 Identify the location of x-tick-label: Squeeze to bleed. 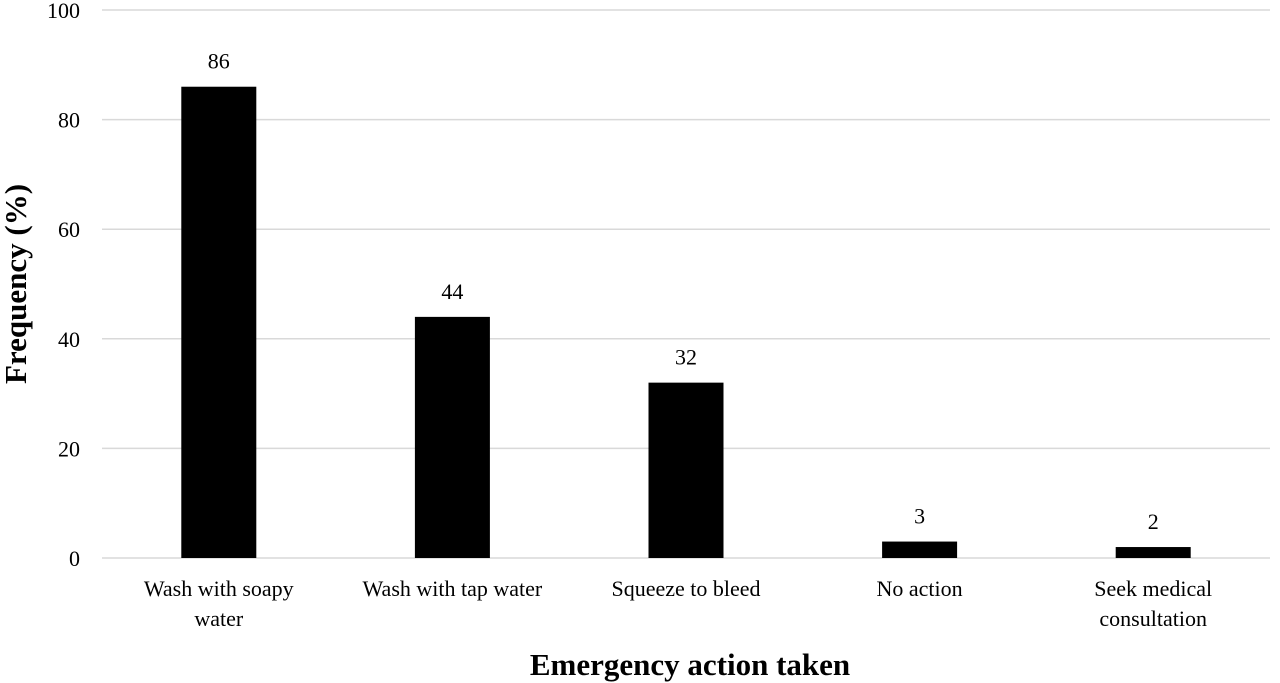
(685, 588).